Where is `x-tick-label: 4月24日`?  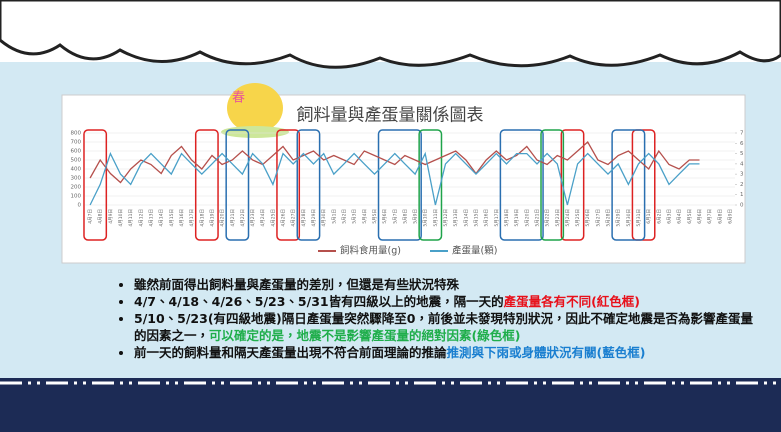 x-tick-label: 4月24日 is located at coordinates (263, 218).